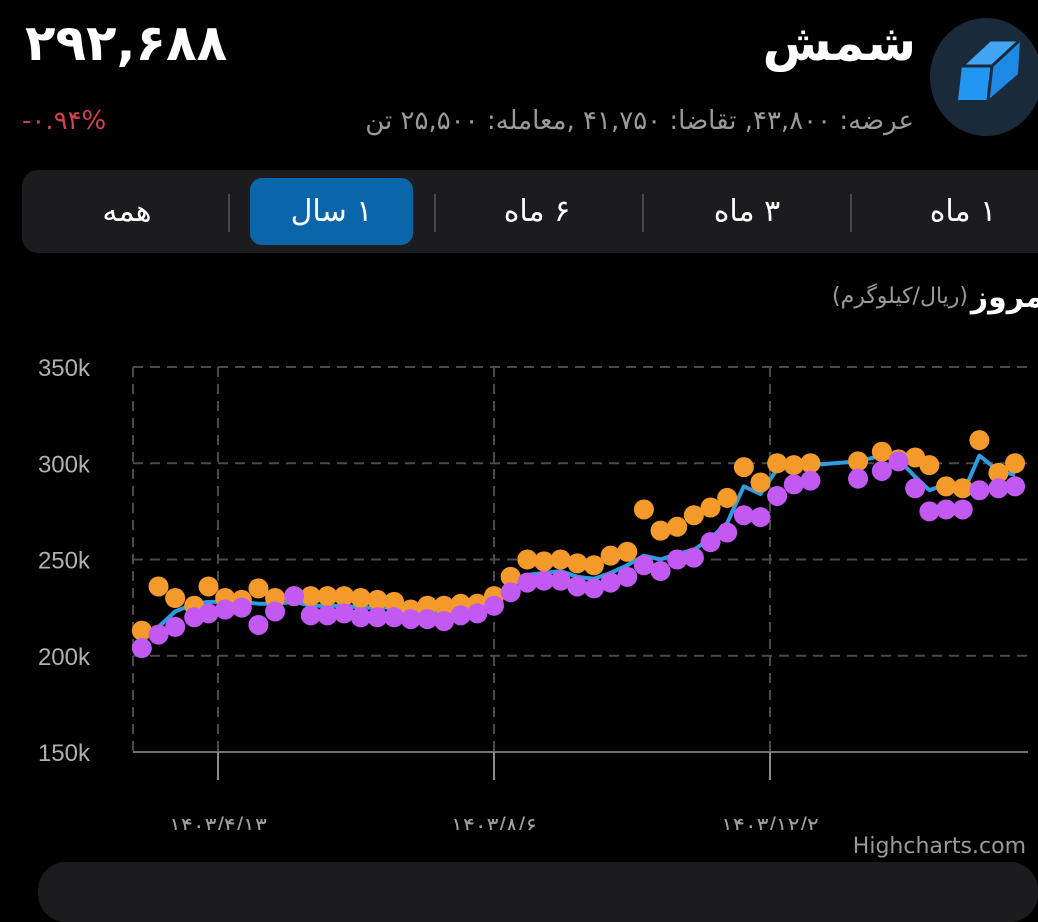  Describe the element at coordinates (1004, 297) in the screenshot. I see `chart-title: مروز` at that location.